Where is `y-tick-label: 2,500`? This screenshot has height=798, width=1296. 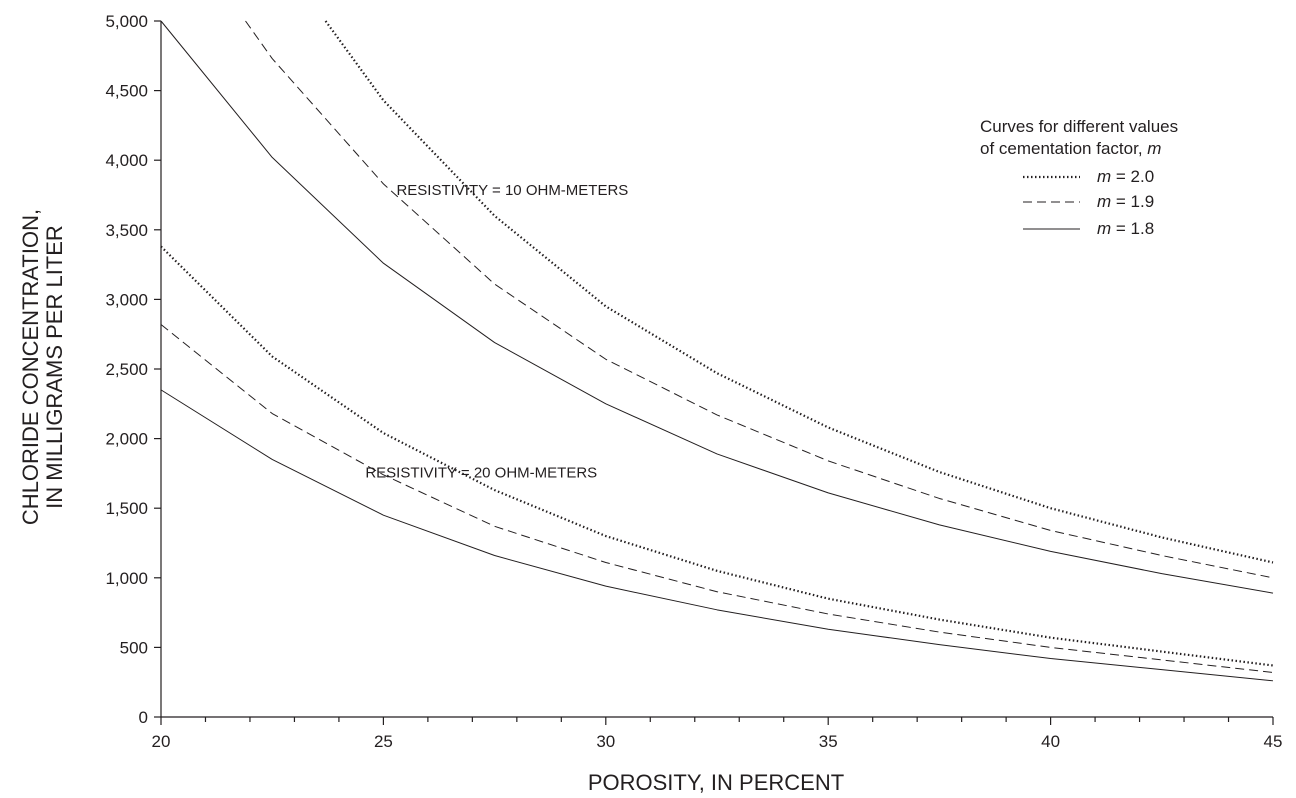 y-tick-label: 2,500 is located at coordinates (126, 369).